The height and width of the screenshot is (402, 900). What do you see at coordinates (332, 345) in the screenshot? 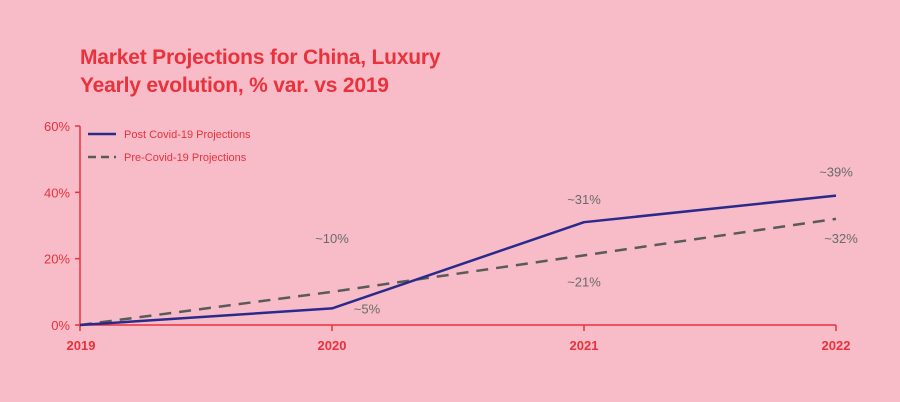
I see `x-tick-label-1: 2020` at bounding box center [332, 345].